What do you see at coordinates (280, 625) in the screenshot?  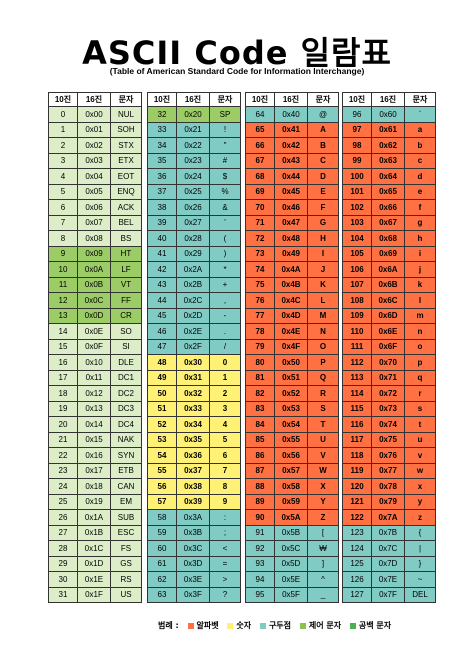 I see `legend-item-punctuation: 구두점` at bounding box center [280, 625].